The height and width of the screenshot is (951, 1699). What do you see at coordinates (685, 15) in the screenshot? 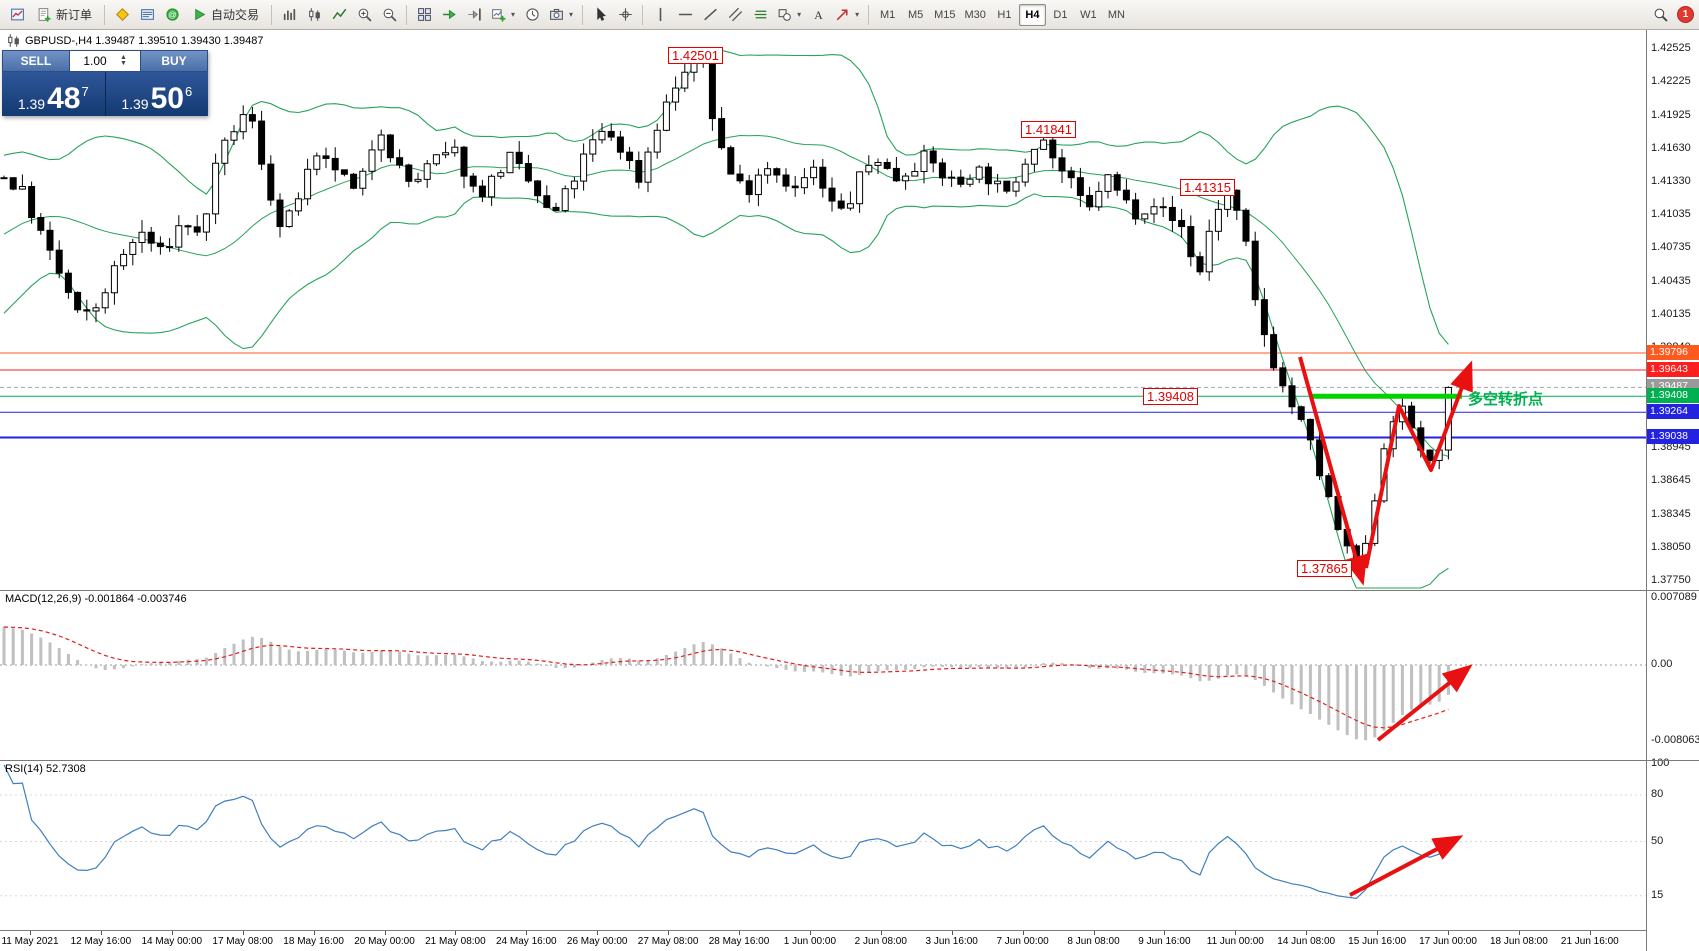
I see `horizontal-line-icon` at bounding box center [685, 15].